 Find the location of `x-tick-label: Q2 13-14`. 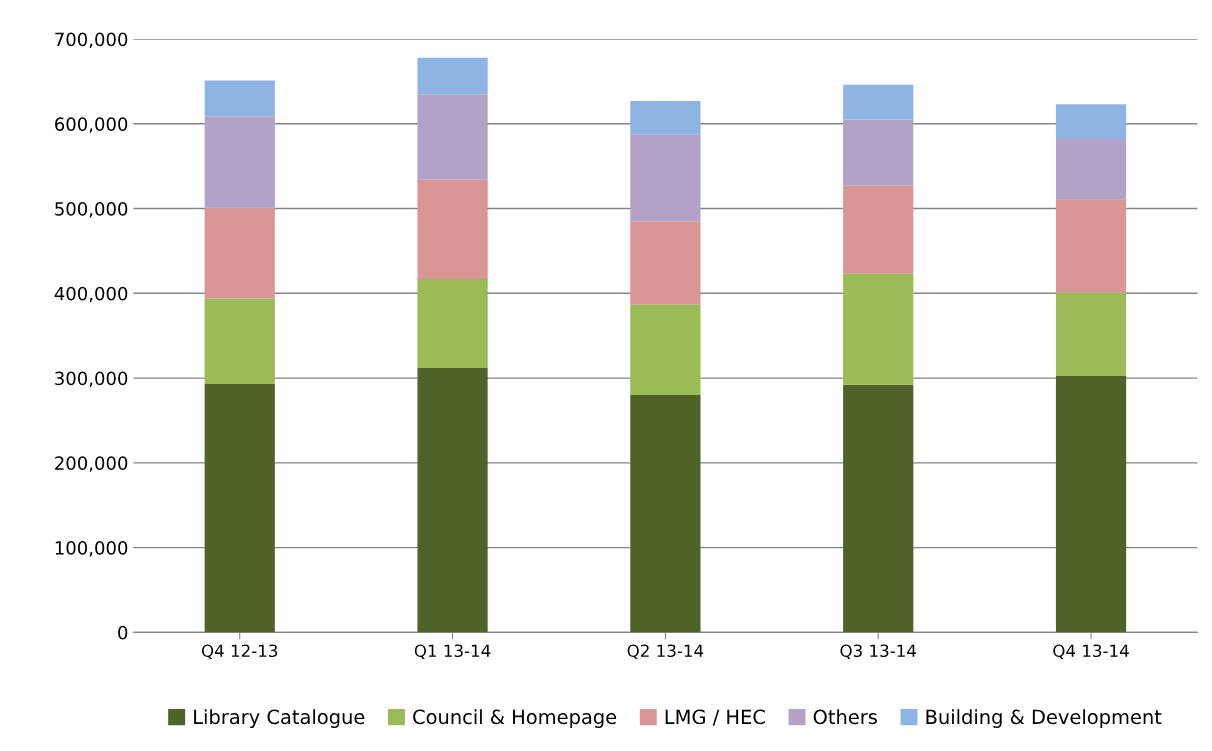

x-tick-label: Q2 13-14 is located at coordinates (665, 651).